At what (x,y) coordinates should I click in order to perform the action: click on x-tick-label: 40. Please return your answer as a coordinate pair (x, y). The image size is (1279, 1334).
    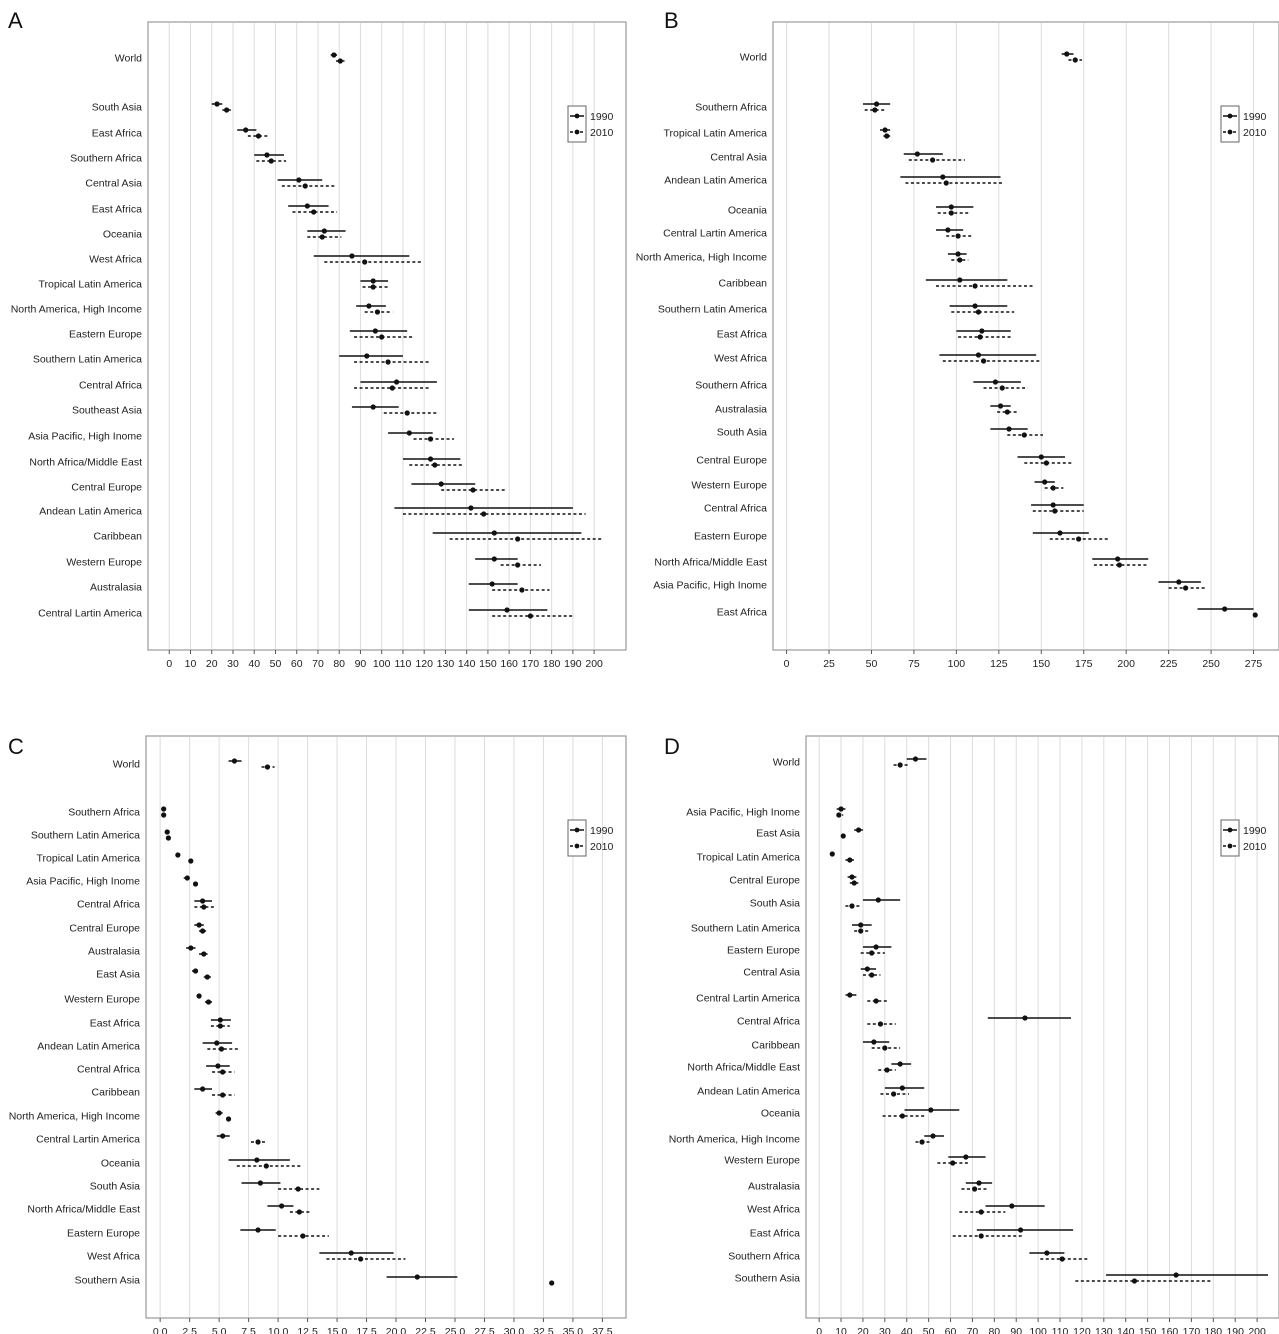
    Looking at the image, I should click on (907, 1330).